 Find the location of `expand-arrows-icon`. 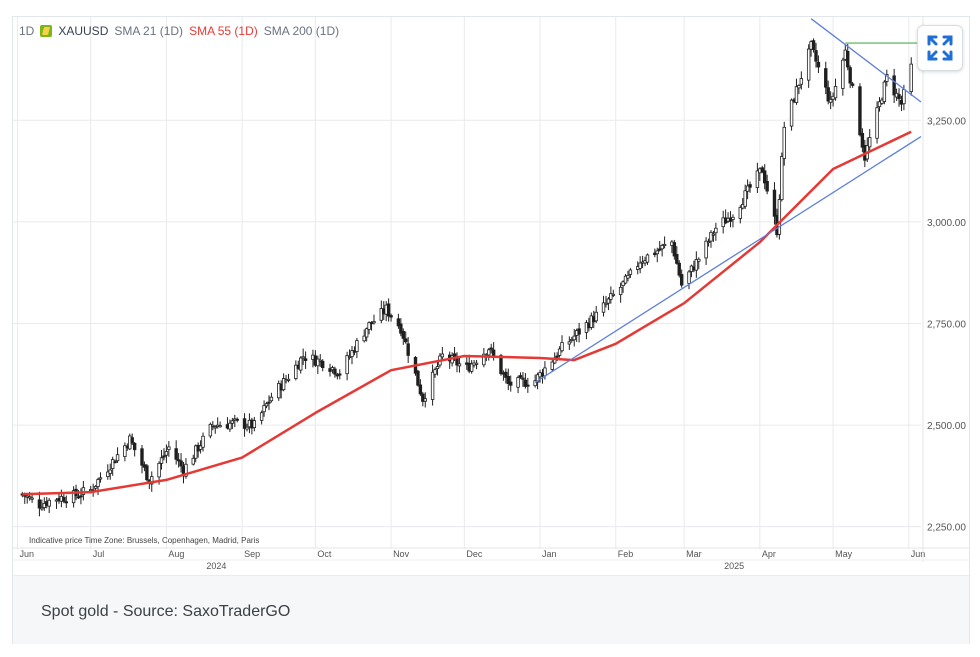

expand-arrows-icon is located at coordinates (940, 48).